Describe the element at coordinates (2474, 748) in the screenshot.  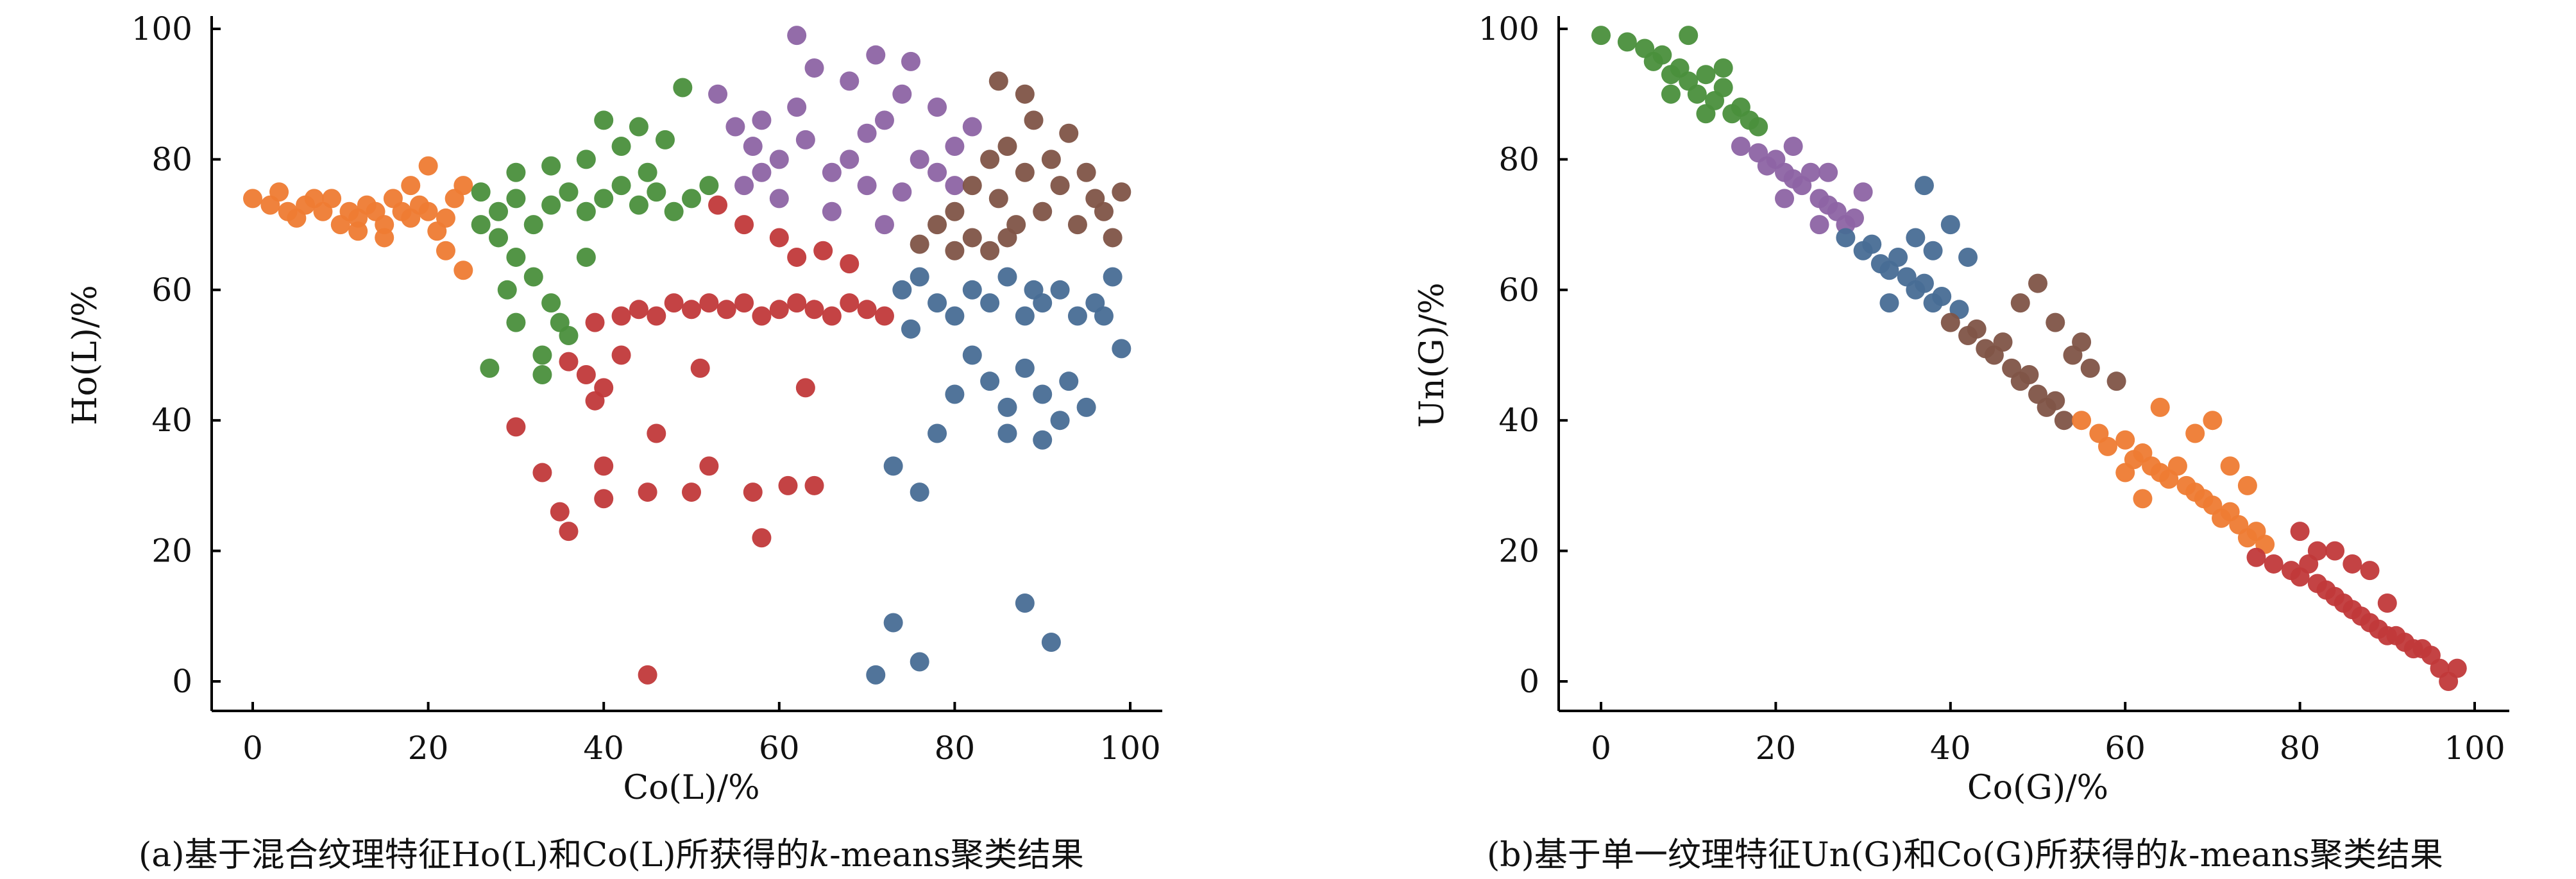
I see `x-tick-label: 100` at that location.